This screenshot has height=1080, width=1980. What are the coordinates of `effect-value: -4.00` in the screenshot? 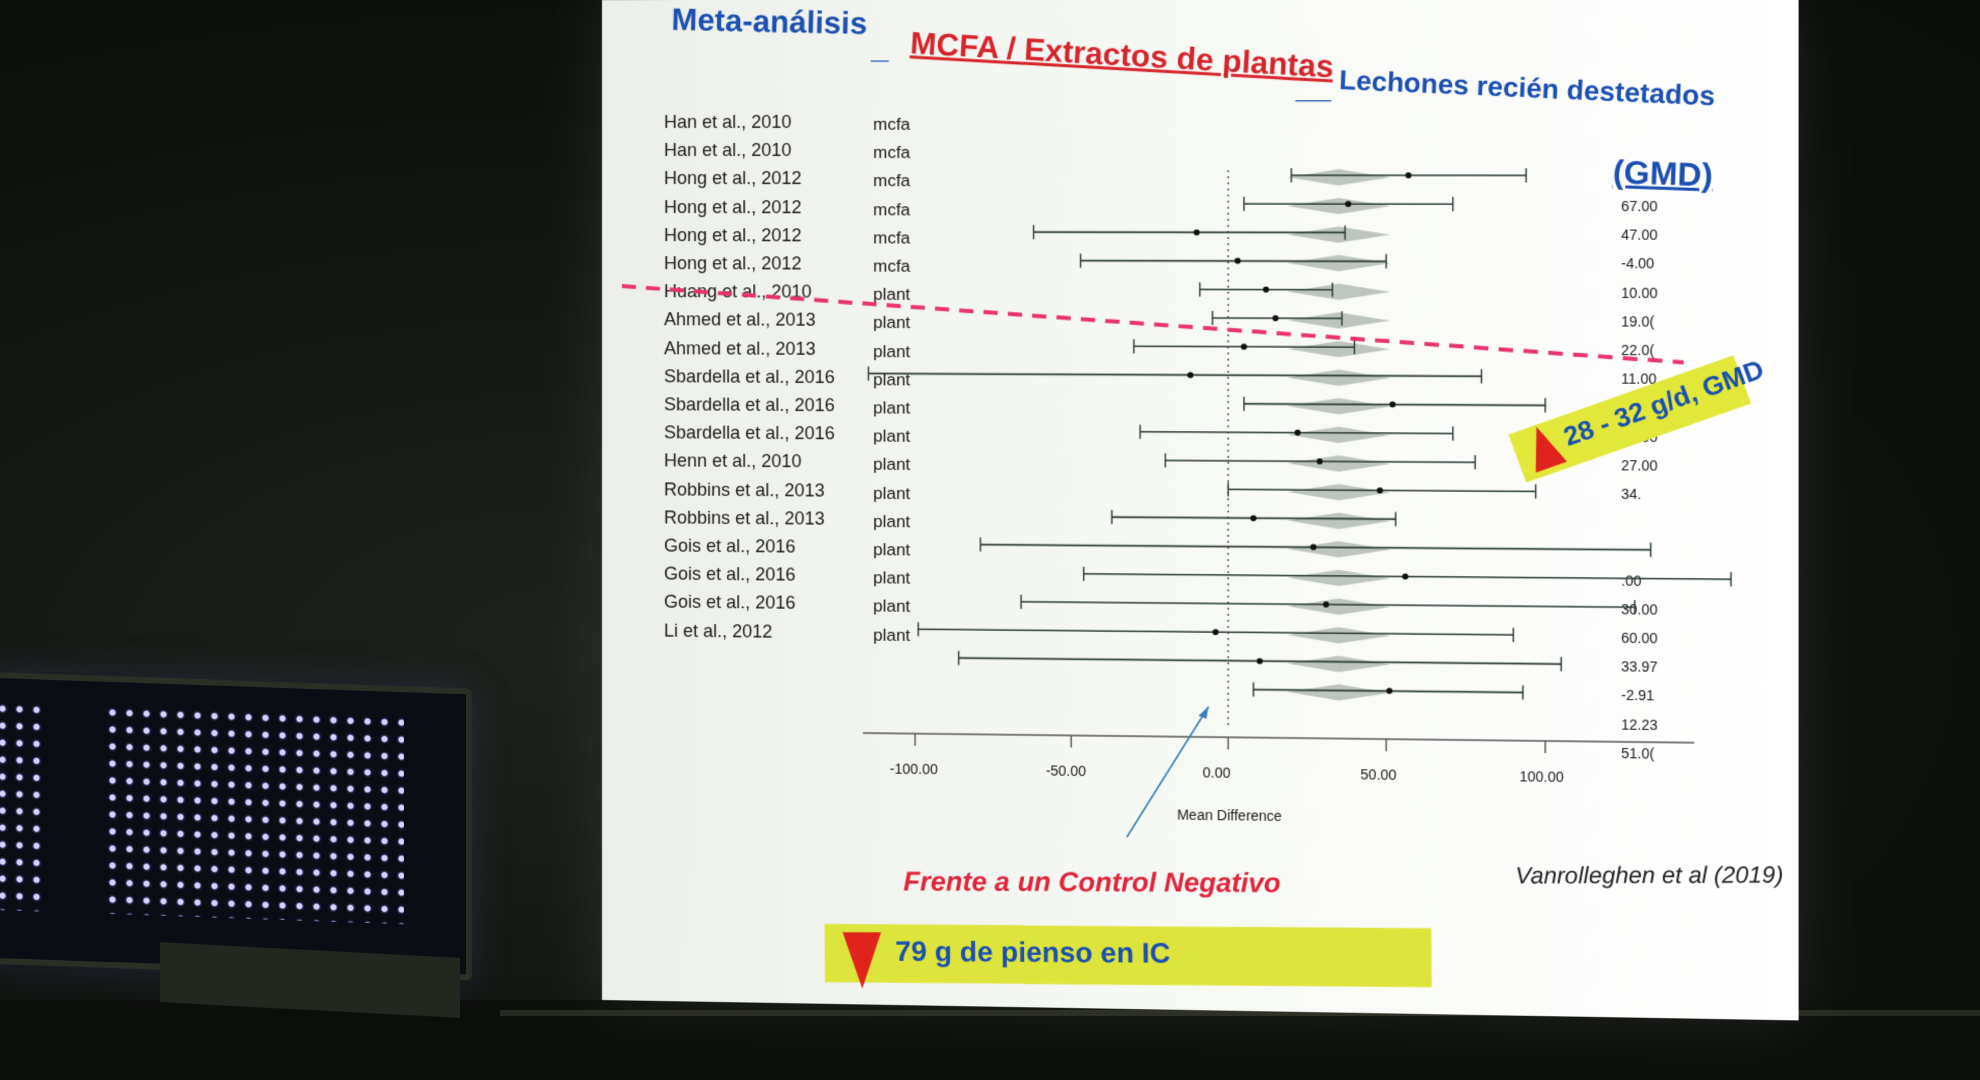 It's located at (1637, 263).